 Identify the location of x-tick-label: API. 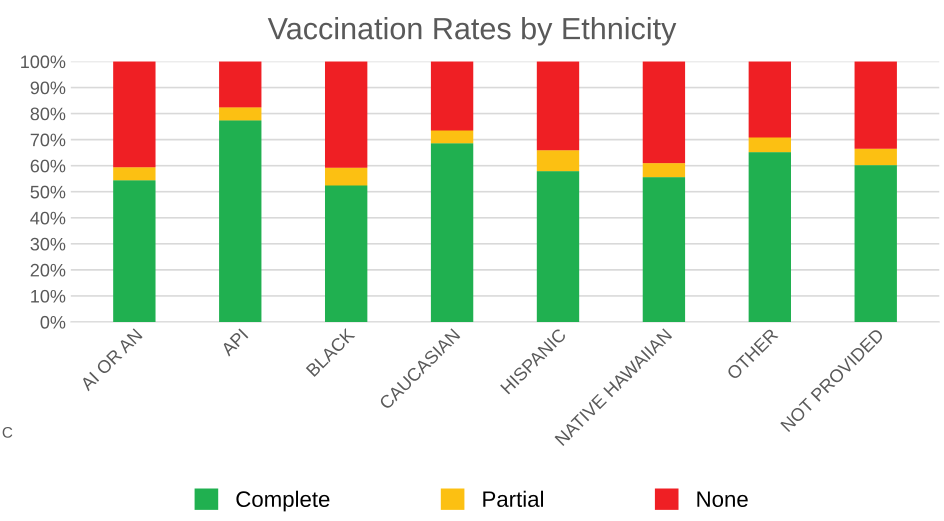
(234, 342).